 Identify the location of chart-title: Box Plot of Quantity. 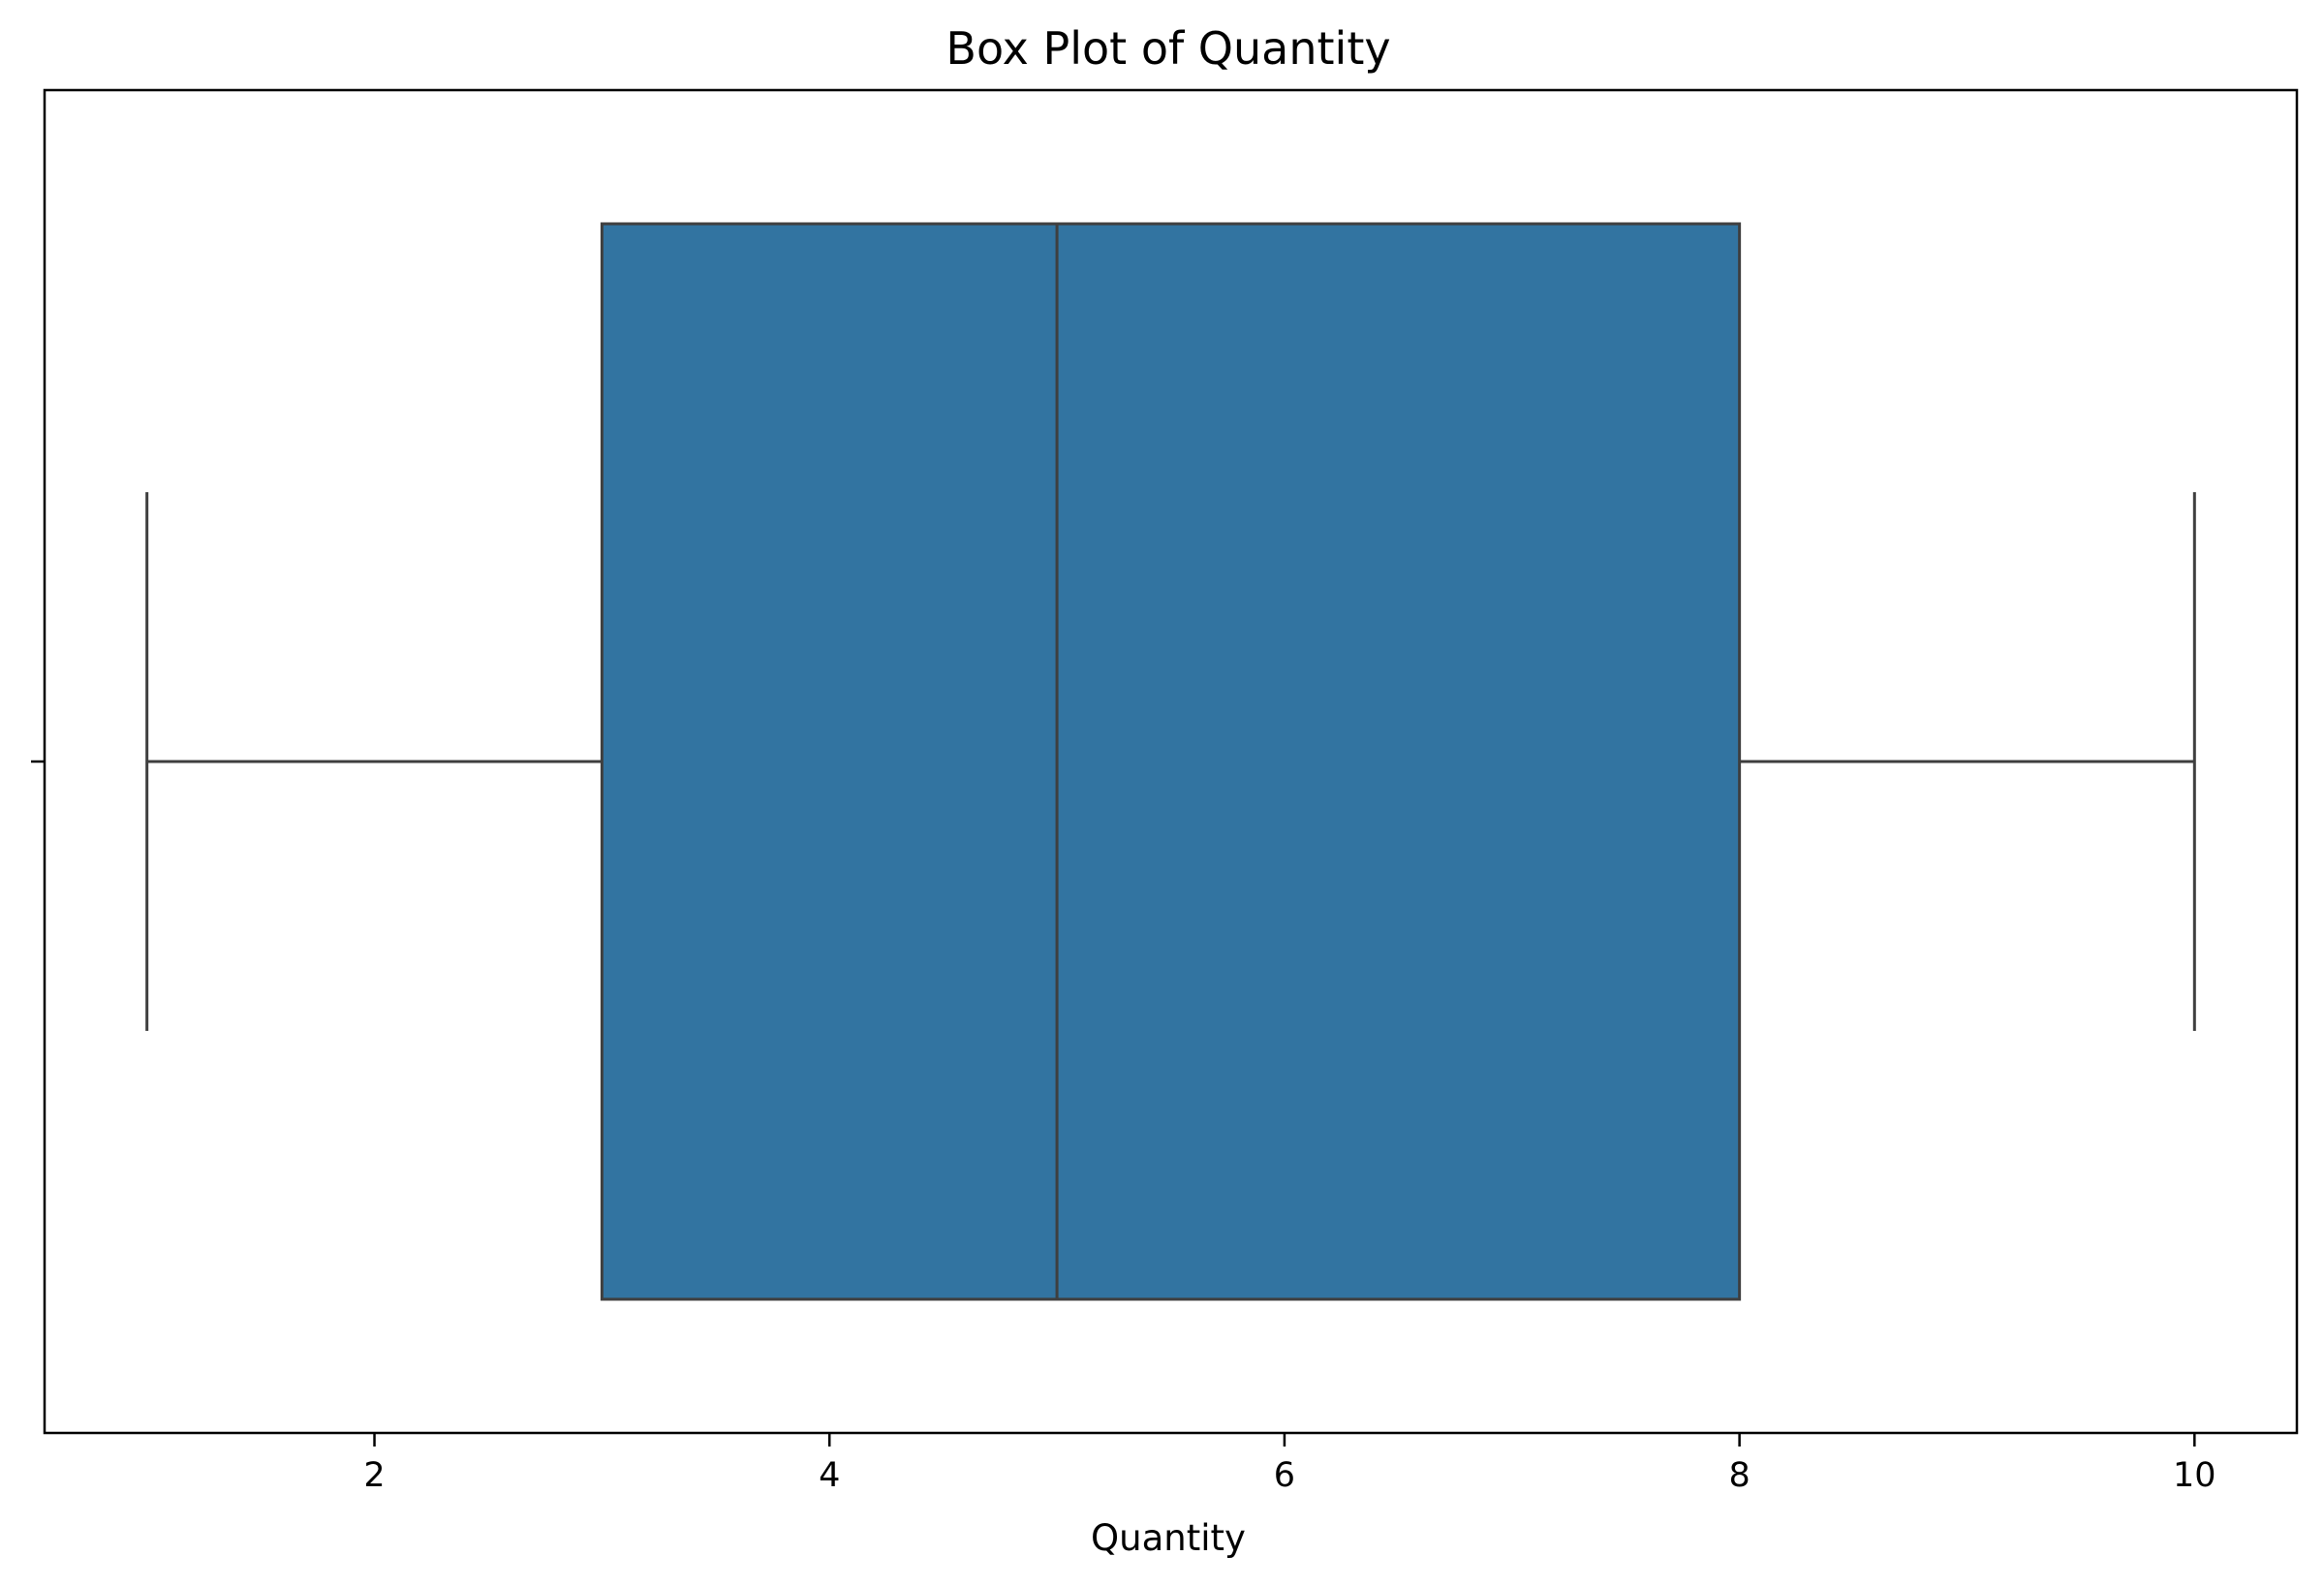
(1167, 49).